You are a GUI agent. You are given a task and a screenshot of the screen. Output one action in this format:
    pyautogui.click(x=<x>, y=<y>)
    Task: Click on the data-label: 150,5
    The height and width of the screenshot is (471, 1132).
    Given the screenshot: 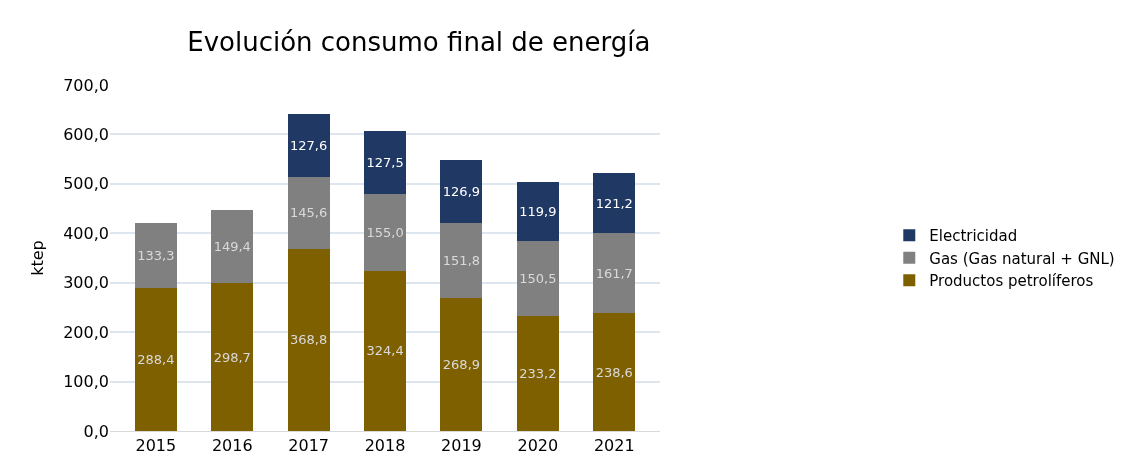 What is the action you would take?
    pyautogui.click(x=538, y=279)
    